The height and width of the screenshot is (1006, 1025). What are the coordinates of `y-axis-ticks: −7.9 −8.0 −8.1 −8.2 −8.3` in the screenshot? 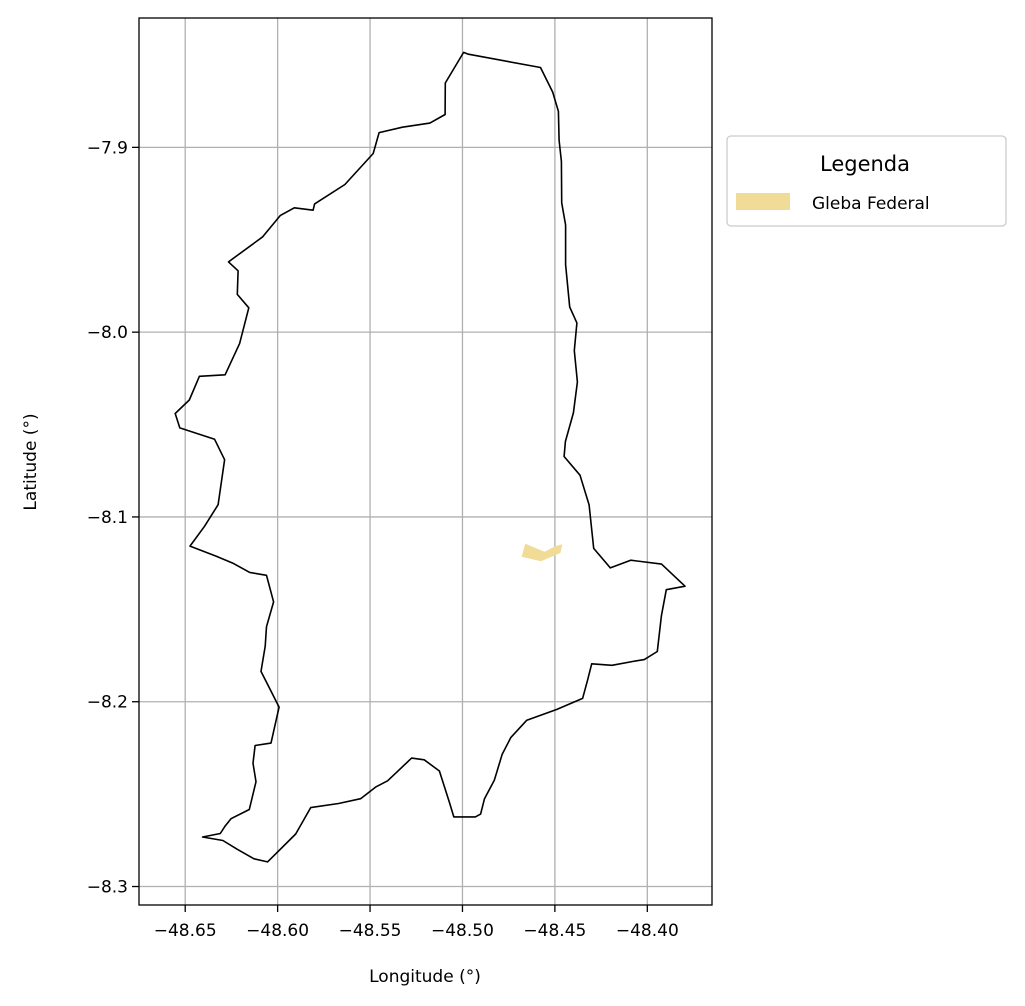 It's located at (113, 518).